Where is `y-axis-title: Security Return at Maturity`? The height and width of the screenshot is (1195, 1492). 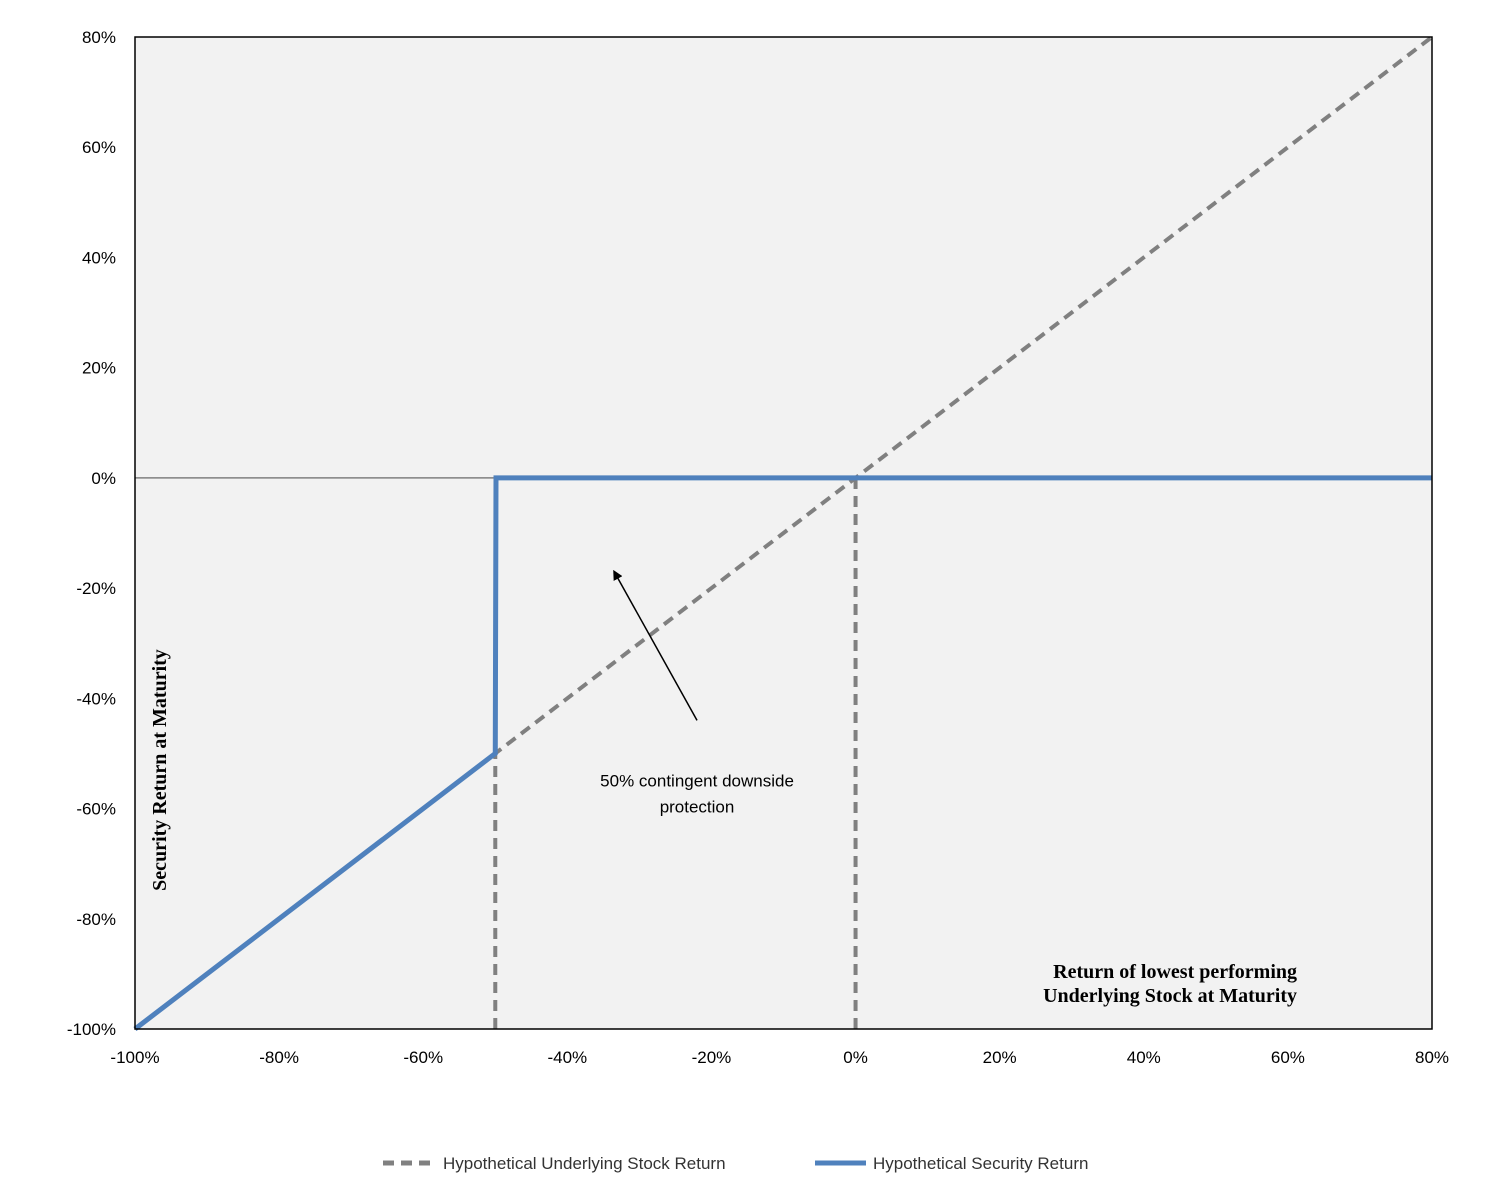
y-axis-title: Security Return at Maturity is located at coordinates (160, 770).